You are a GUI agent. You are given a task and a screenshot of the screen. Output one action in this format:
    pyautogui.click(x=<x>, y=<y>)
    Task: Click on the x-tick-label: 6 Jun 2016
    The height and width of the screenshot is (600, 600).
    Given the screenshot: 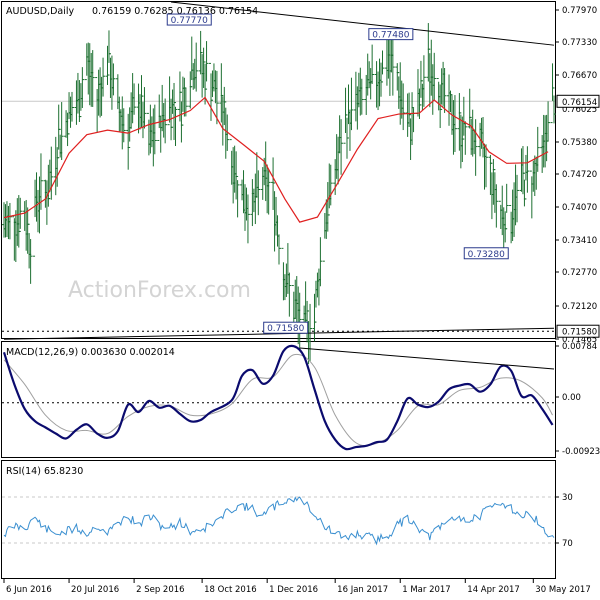 What is the action you would take?
    pyautogui.click(x=29, y=590)
    